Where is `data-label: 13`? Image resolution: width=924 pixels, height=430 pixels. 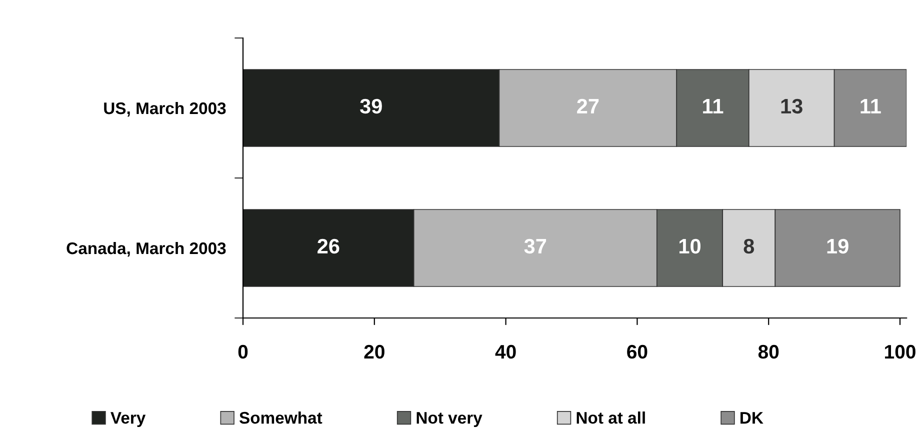
data-label: 13 is located at coordinates (791, 106).